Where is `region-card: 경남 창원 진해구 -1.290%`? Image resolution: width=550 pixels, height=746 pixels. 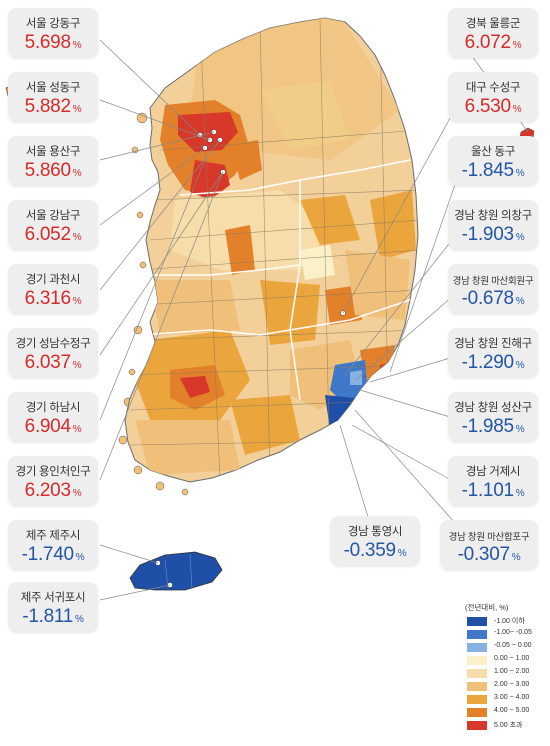
region-card: 경남 창원 진해구 -1.290% is located at coordinates (493, 353).